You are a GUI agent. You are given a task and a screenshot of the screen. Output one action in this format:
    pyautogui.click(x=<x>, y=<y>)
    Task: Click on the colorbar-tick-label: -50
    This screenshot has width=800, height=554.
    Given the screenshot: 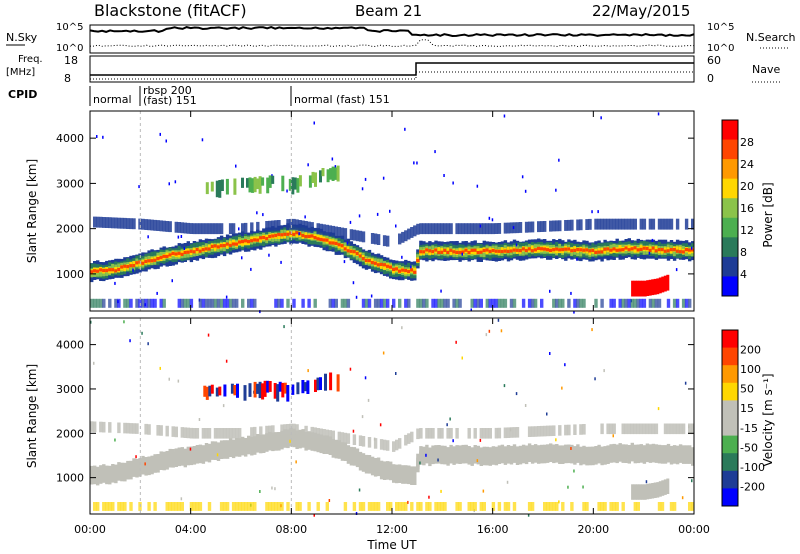 What is the action you would take?
    pyautogui.click(x=749, y=447)
    